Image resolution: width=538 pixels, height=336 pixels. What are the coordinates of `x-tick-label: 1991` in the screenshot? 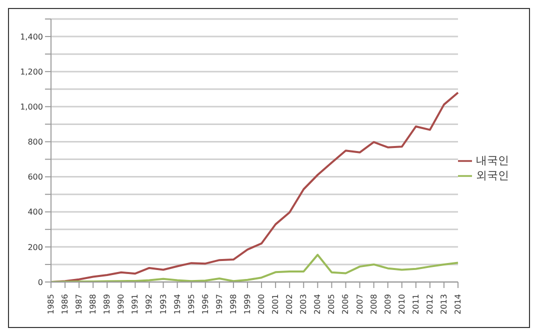 It's located at (135, 304).